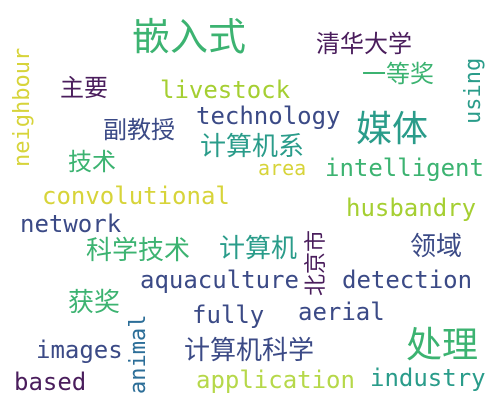 This screenshot has height=400, width=500. I want to click on word-livestock: livestock, so click(225, 90).